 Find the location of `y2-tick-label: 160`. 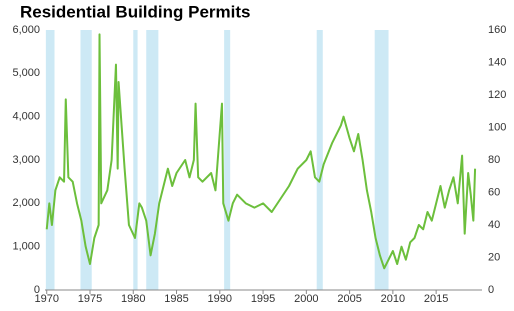

y2-tick-label: 160 is located at coordinates (497, 30).